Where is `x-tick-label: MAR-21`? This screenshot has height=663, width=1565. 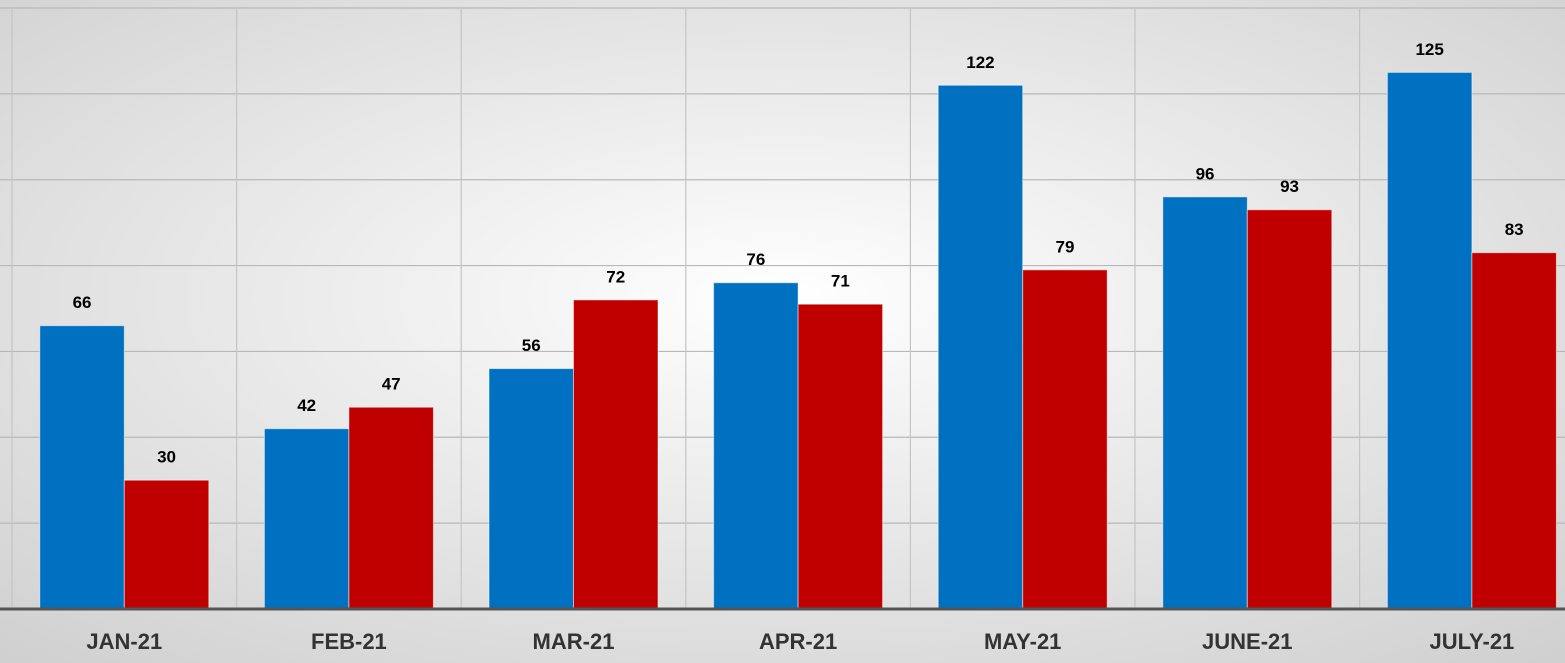
x-tick-label: MAR-21 is located at coordinates (574, 641).